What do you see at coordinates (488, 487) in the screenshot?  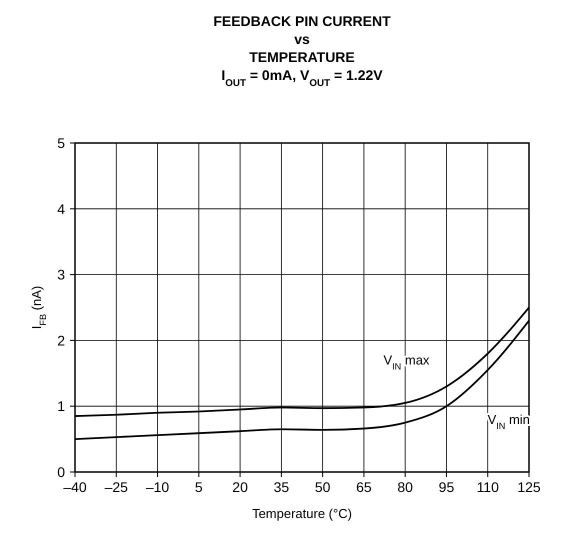 I see `x-tick-label: 110` at bounding box center [488, 487].